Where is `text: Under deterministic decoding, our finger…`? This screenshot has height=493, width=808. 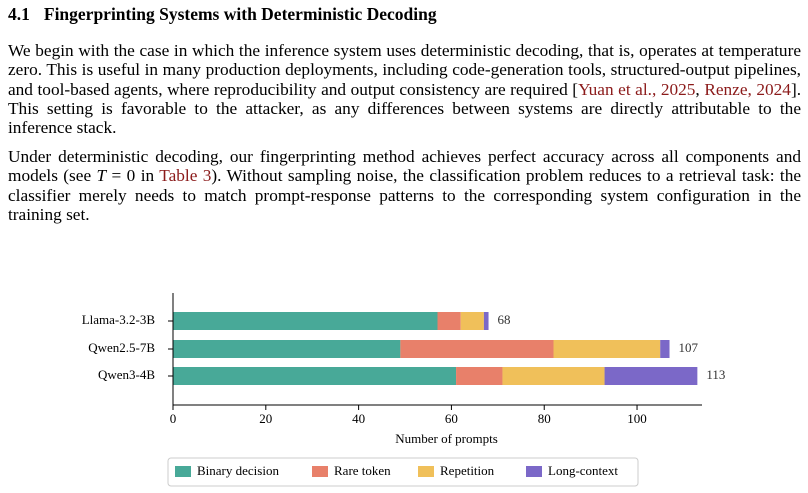 text: Under deterministic decoding, our finger… is located at coordinates (404, 166).